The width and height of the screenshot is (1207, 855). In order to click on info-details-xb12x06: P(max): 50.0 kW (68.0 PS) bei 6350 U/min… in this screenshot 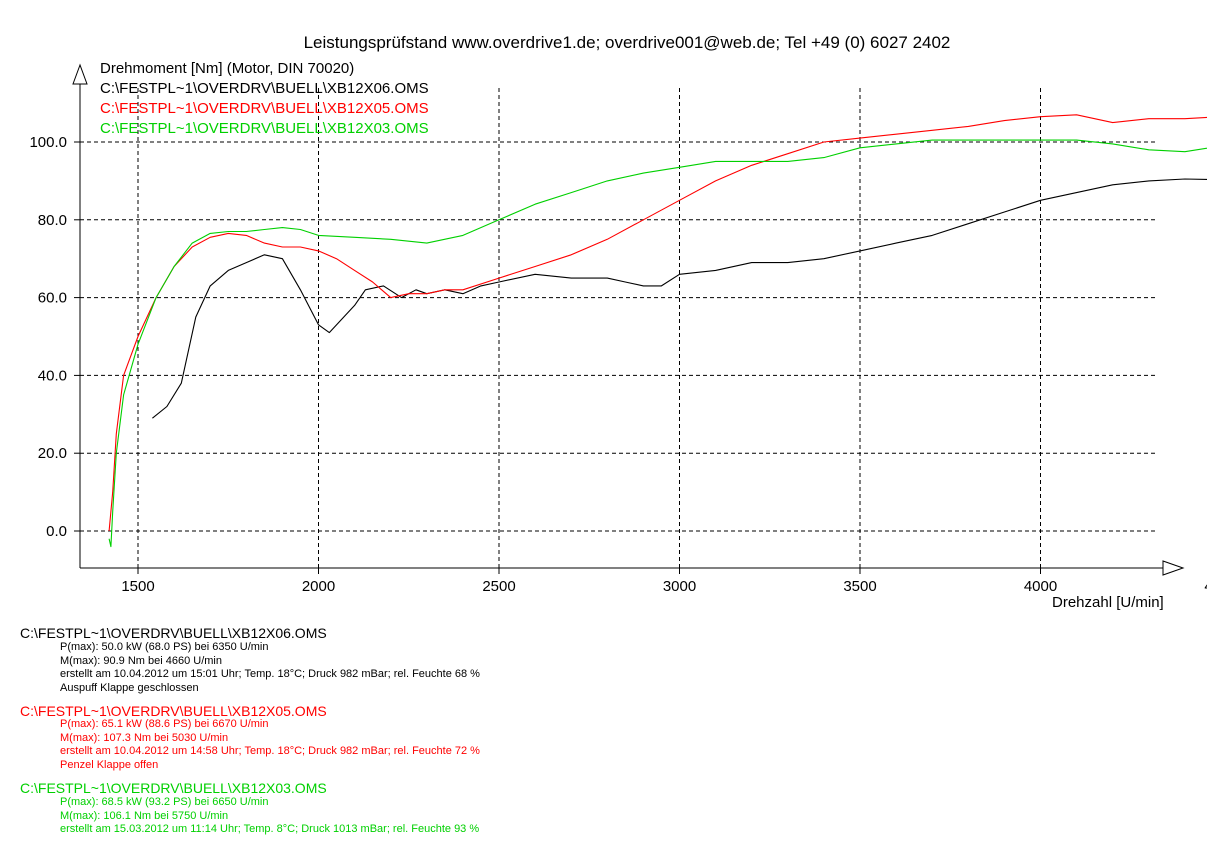, I will do `click(270, 668)`.